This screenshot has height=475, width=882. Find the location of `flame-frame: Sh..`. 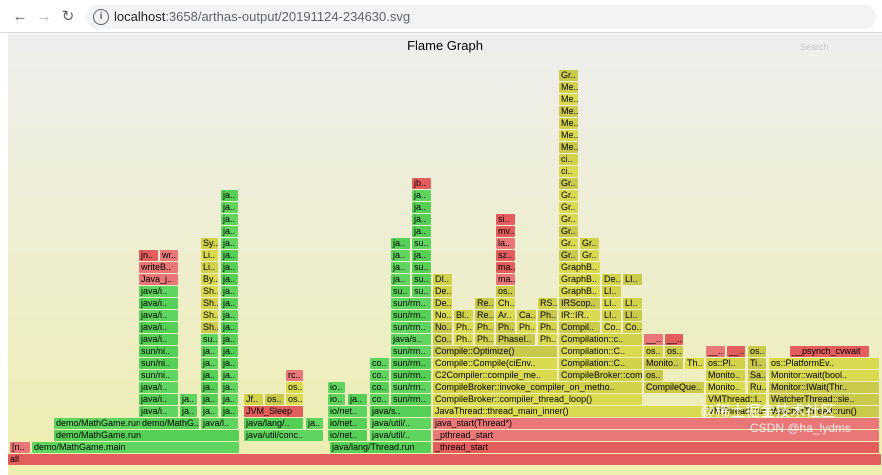

flame-frame: Sh.. is located at coordinates (209, 291).